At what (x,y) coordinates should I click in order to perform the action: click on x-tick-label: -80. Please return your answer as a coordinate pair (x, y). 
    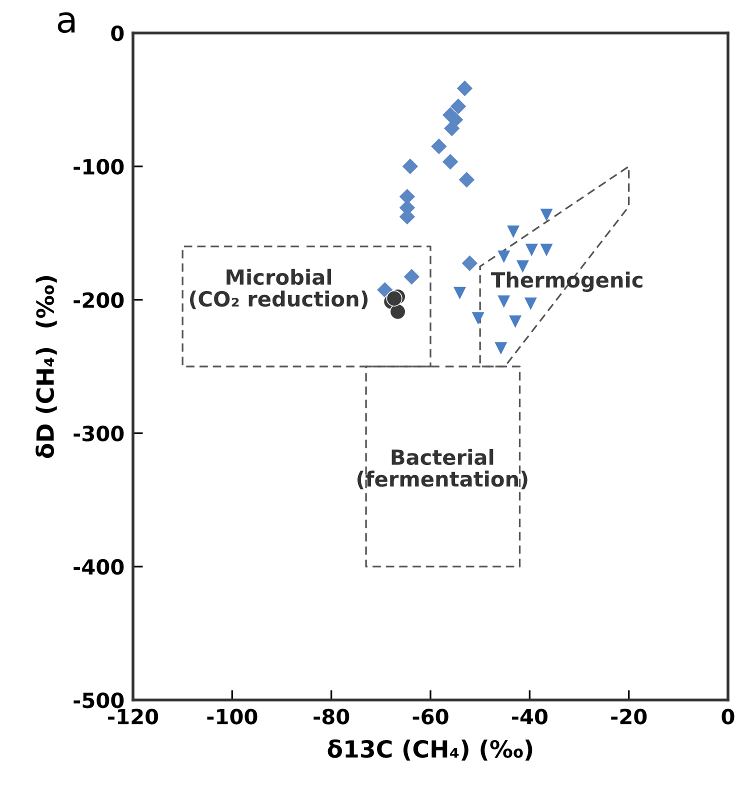
    Looking at the image, I should click on (332, 716).